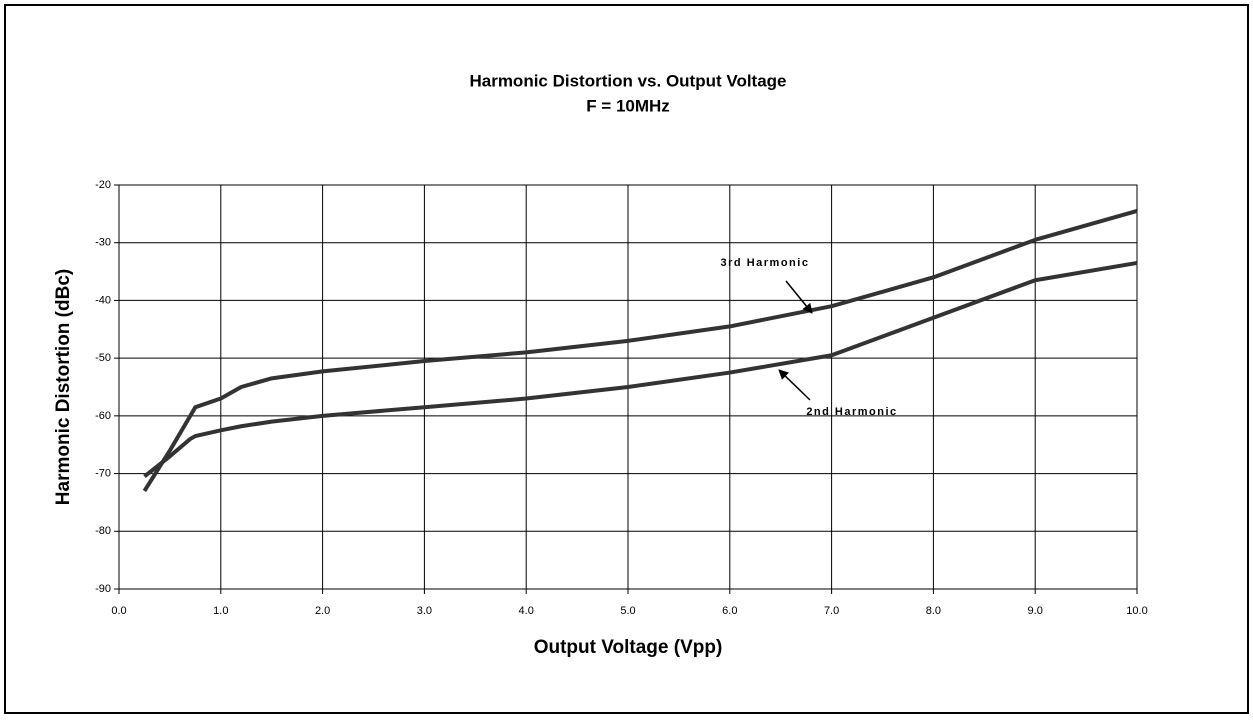 Image resolution: width=1253 pixels, height=723 pixels. Describe the element at coordinates (831, 611) in the screenshot. I see `x-tick-label: 7.0` at that location.